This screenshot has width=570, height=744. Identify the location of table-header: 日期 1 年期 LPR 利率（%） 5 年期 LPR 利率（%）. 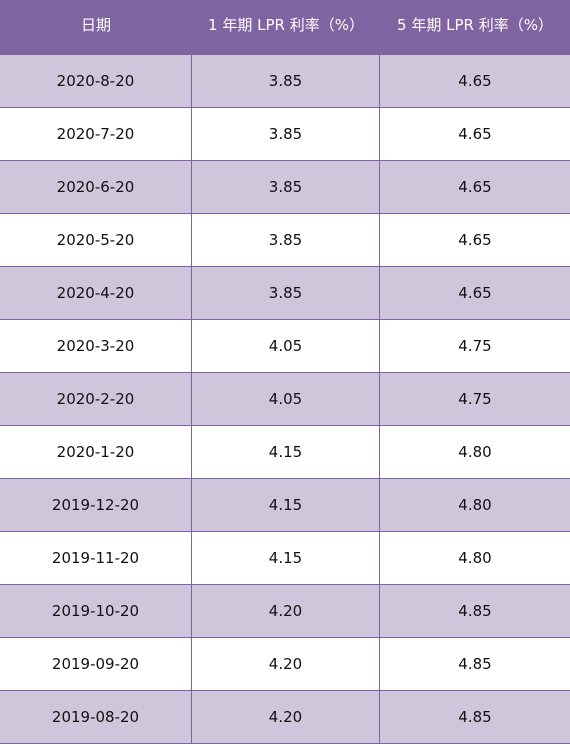
(285, 27).